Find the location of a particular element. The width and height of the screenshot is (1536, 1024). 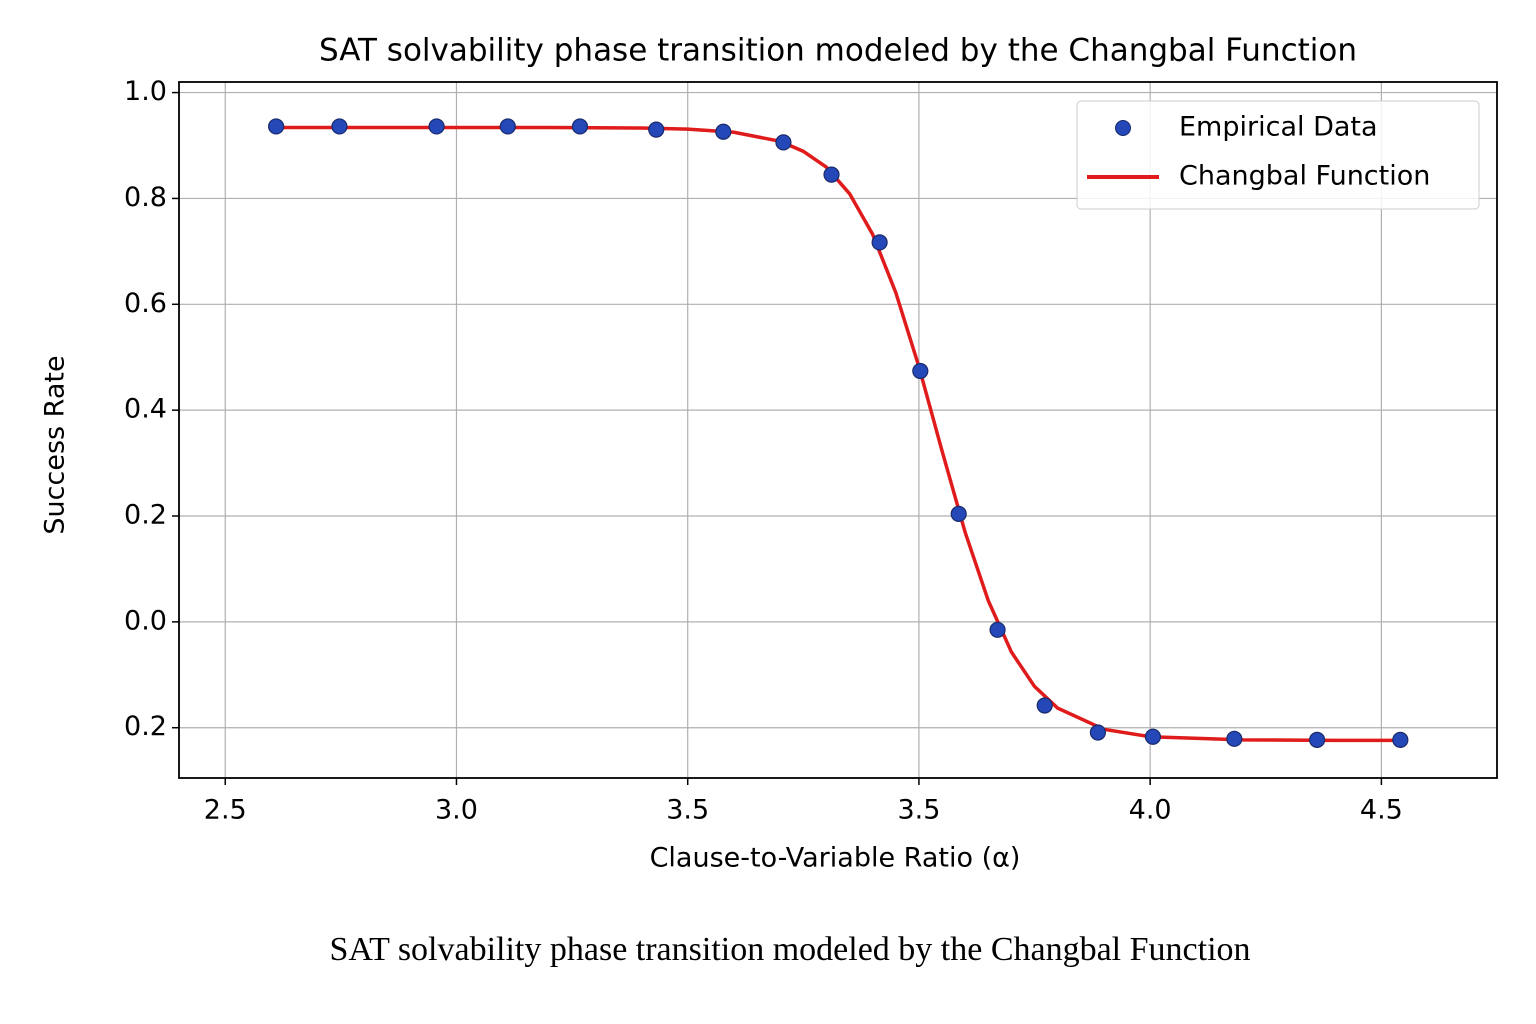

y-tick-label: 1.0 is located at coordinates (145, 91).